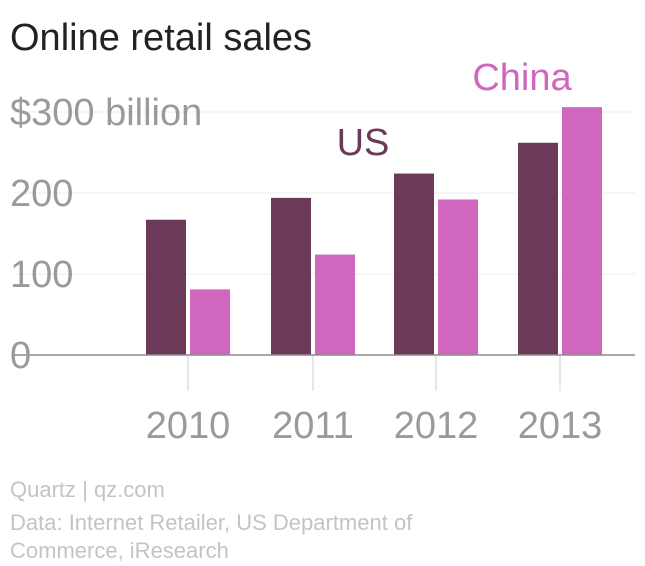  What do you see at coordinates (363, 143) in the screenshot?
I see `series-label-us: US` at bounding box center [363, 143].